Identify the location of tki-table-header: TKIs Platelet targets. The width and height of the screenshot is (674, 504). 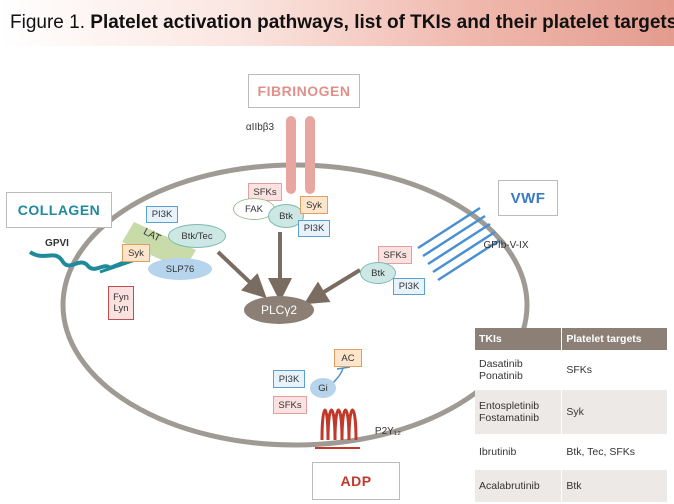
(571, 339).